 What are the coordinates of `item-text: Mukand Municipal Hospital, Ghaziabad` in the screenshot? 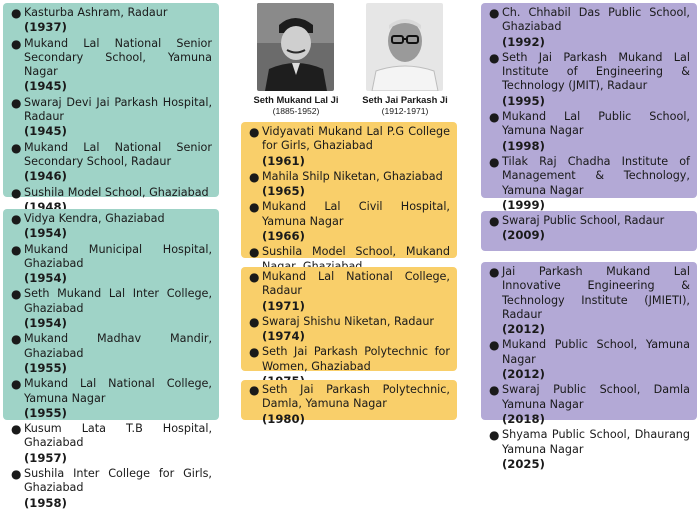 It's located at (118, 256).